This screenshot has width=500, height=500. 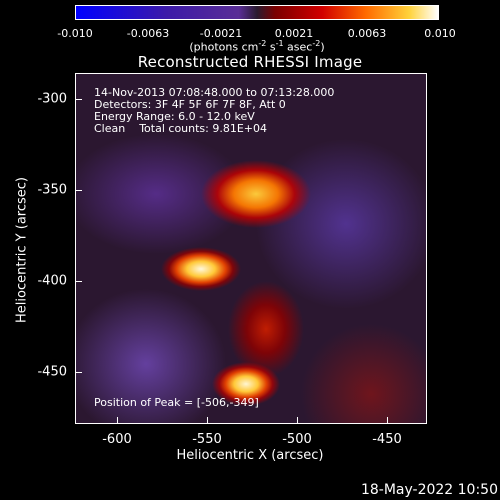 What do you see at coordinates (52, 190) in the screenshot?
I see `y-tick-label: -350` at bounding box center [52, 190].